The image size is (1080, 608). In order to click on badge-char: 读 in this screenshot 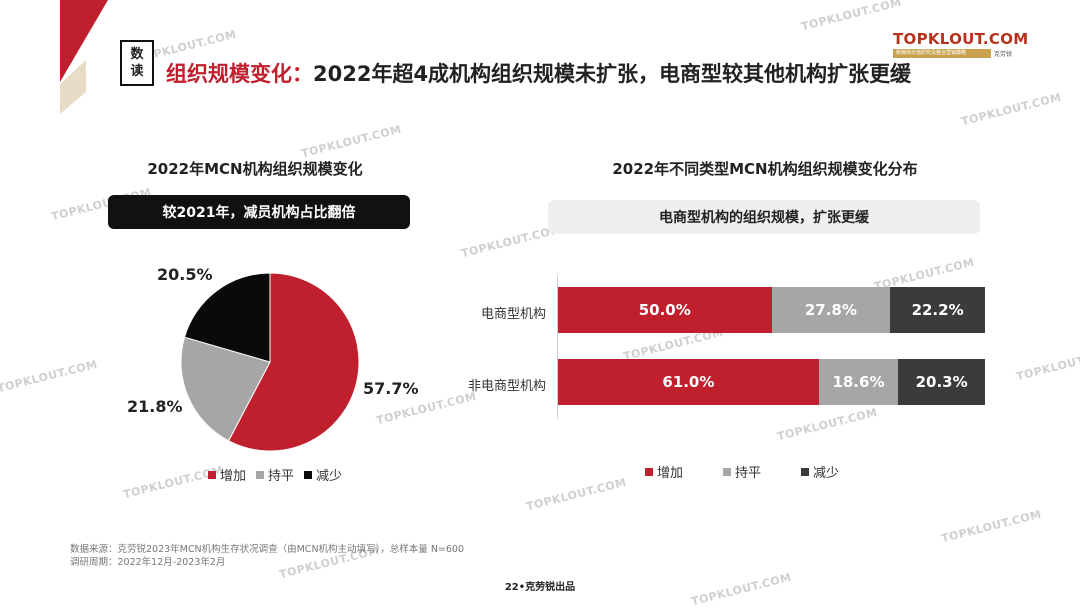, I will do `click(137, 71)`.